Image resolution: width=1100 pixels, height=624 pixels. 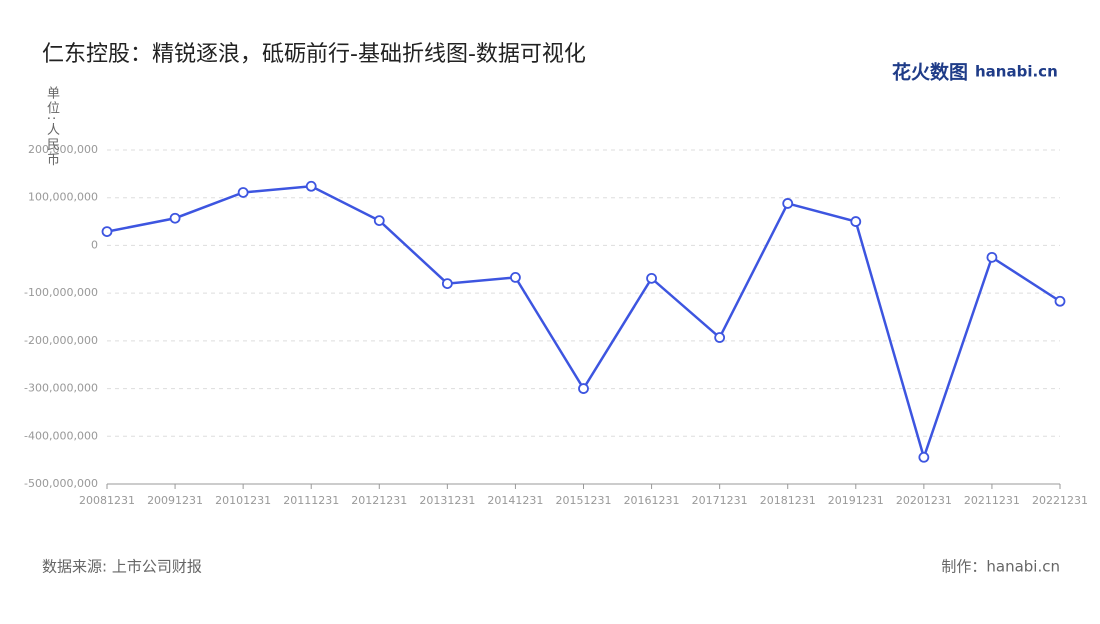 I want to click on y-tick-label: -400,000,000, so click(x=61, y=435).